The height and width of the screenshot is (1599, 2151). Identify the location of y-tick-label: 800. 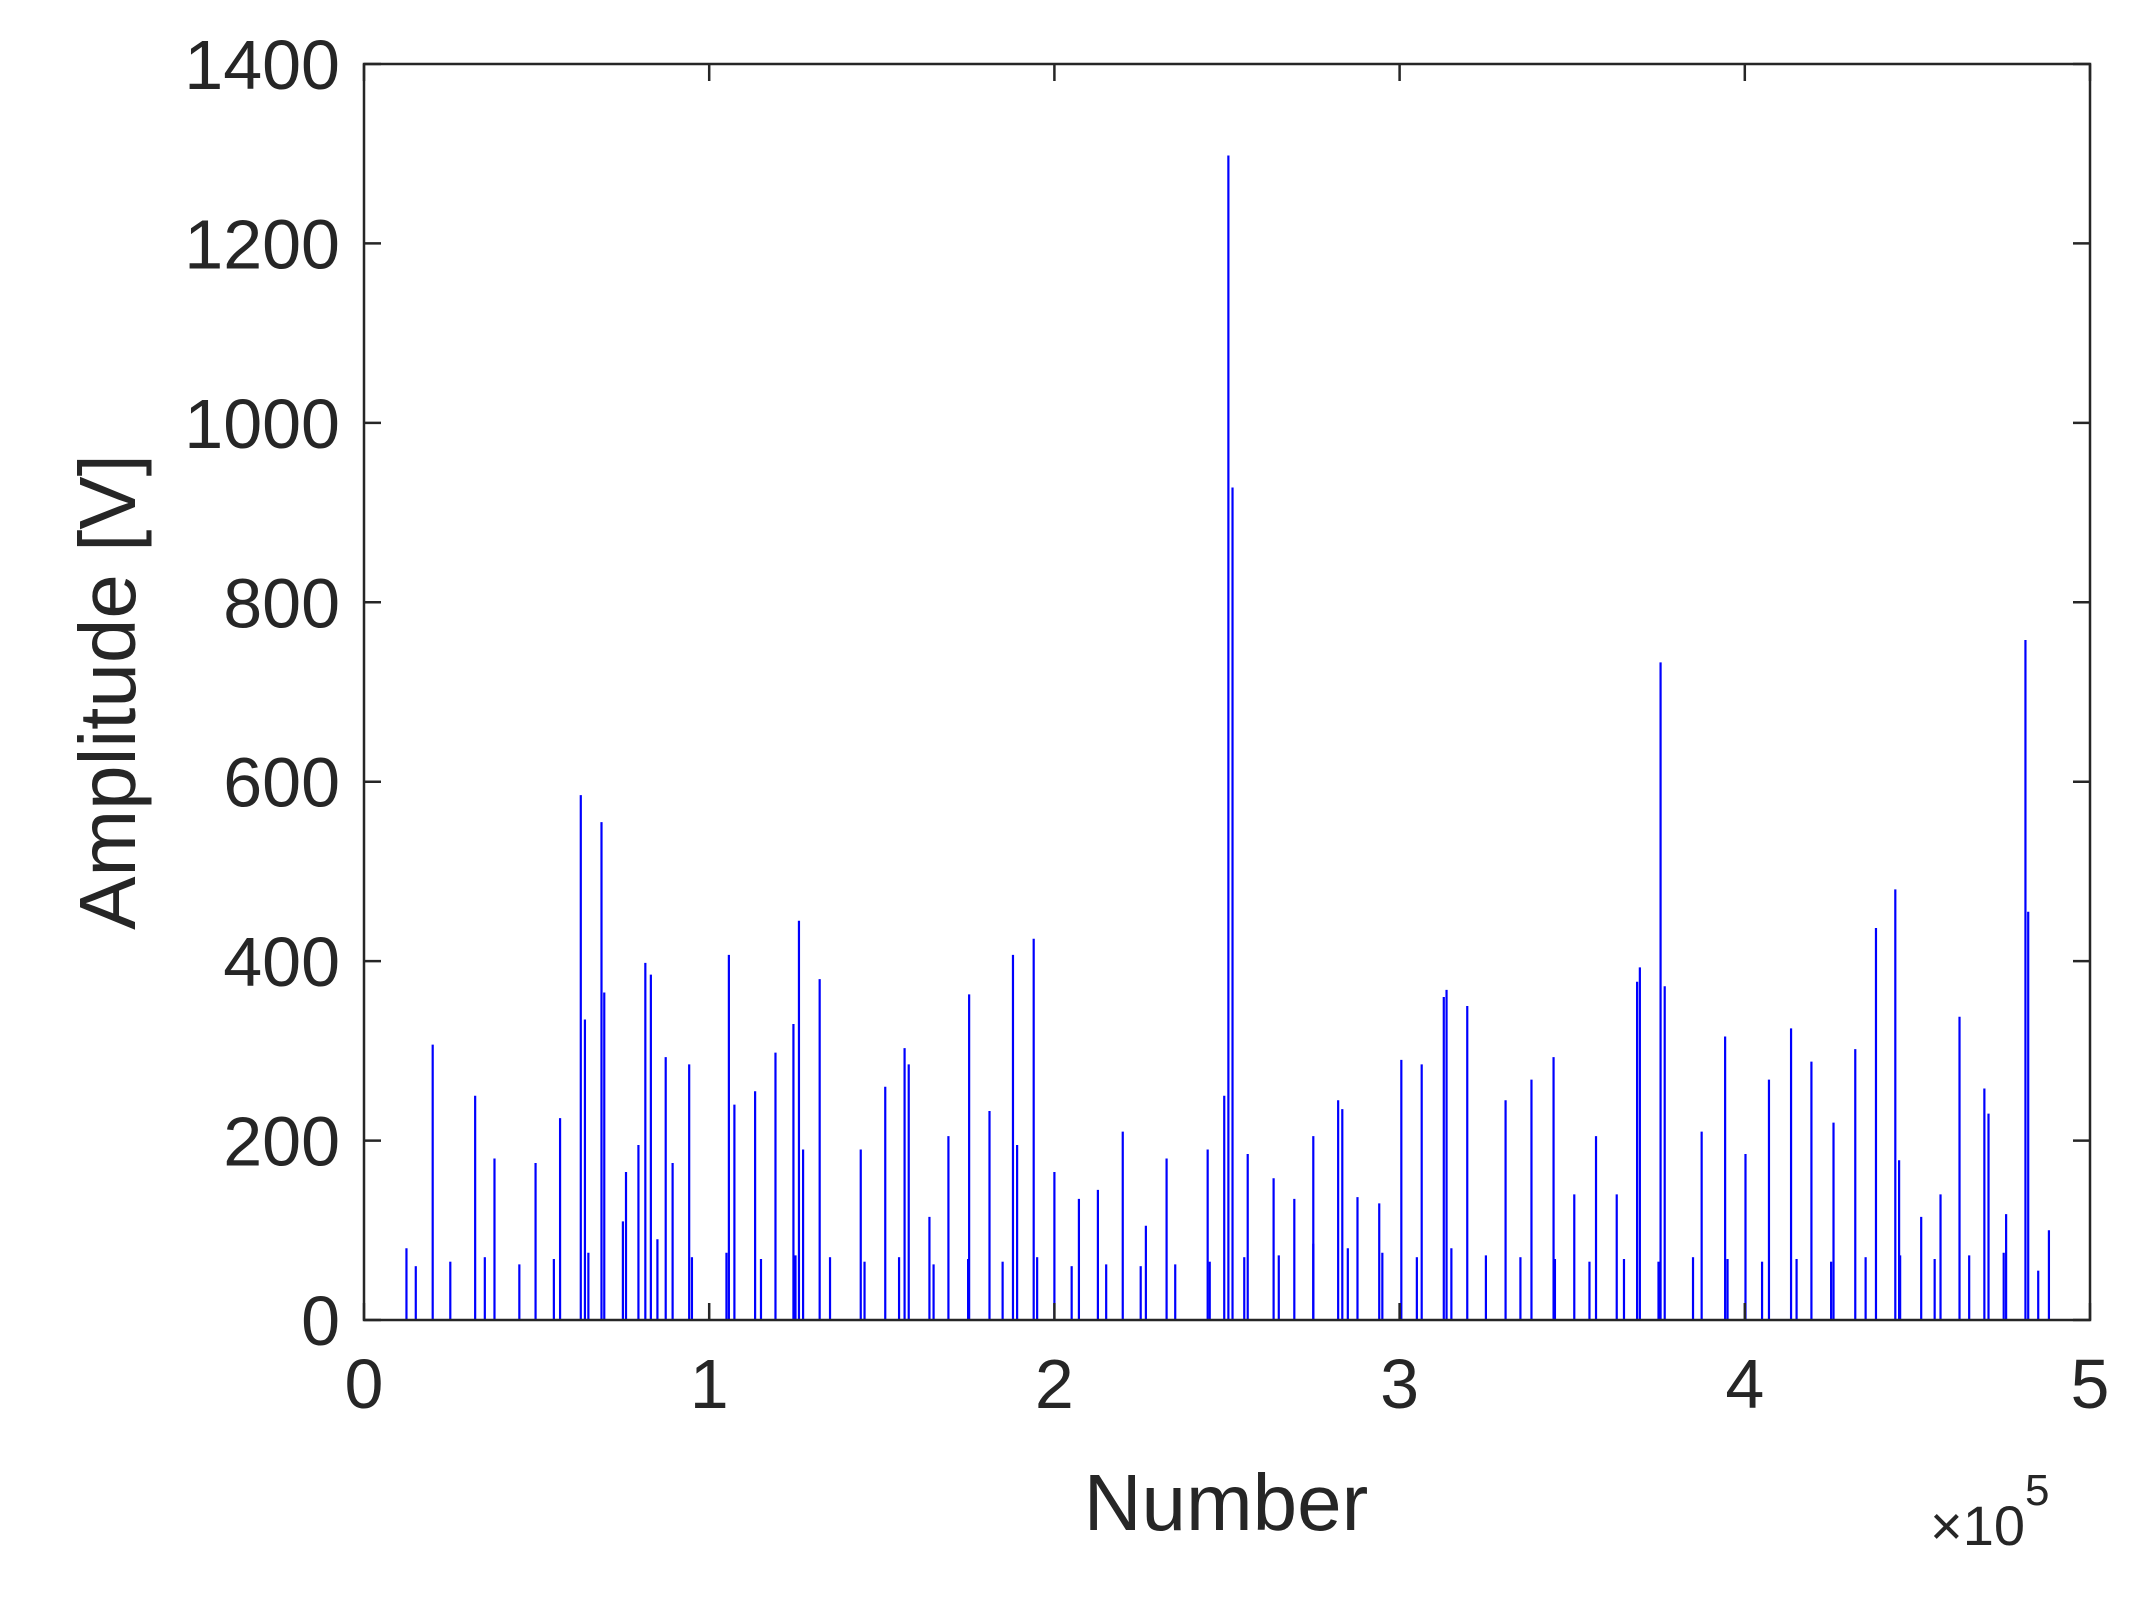
(281, 603).